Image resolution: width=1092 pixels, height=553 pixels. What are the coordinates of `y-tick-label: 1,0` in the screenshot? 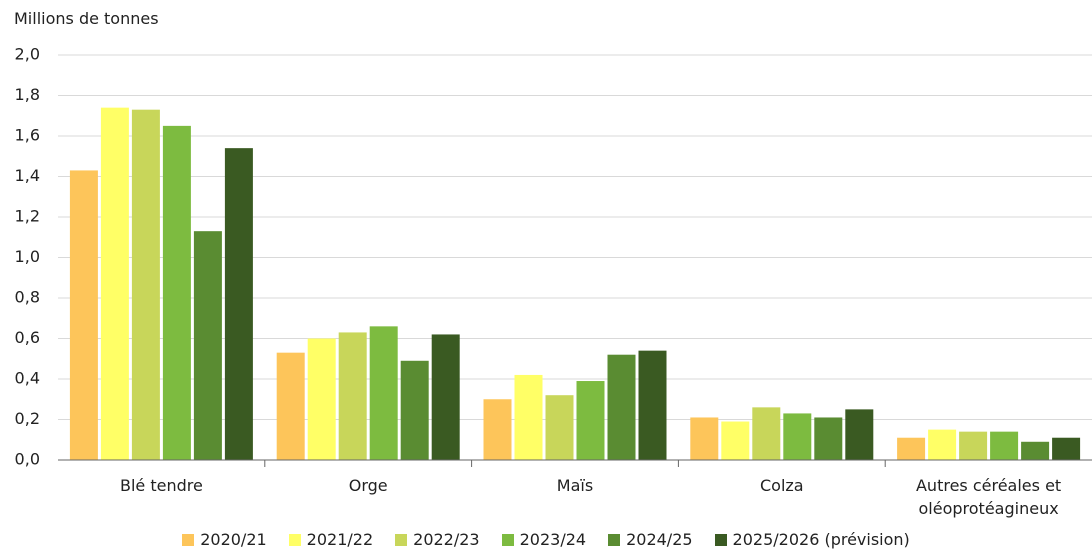 It's located at (27, 256).